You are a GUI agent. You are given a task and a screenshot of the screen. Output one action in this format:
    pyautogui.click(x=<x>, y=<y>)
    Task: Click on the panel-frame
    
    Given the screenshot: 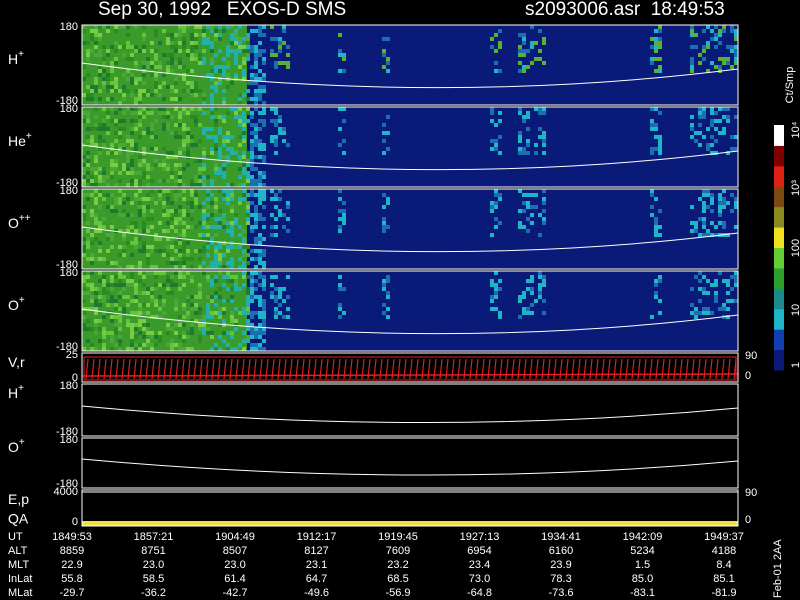 What is the action you would take?
    pyautogui.click(x=410, y=311)
    